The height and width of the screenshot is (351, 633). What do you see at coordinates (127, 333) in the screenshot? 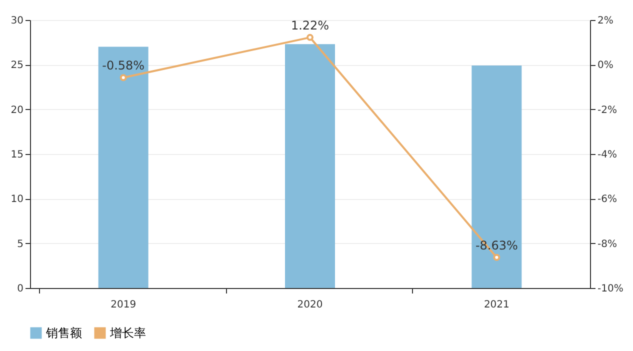
I see `legend-label: 增长率` at bounding box center [127, 333].